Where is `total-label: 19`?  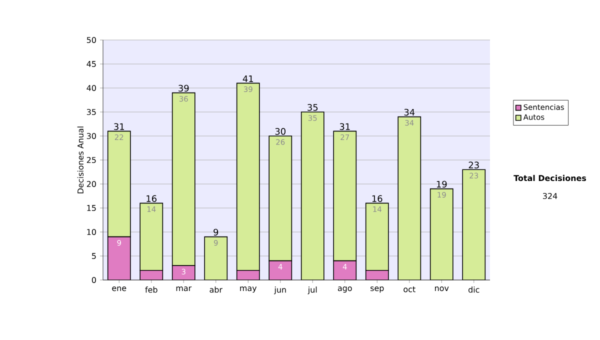 total-label: 19 is located at coordinates (441, 184).